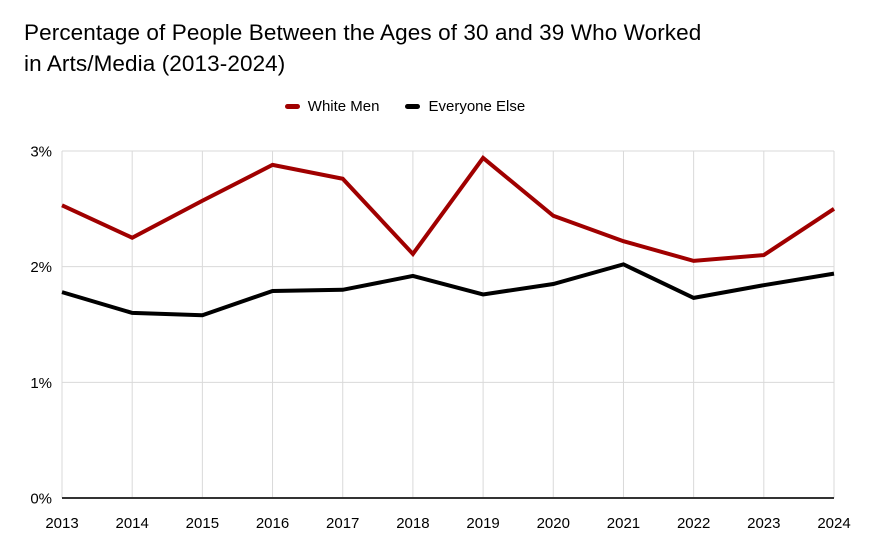 This screenshot has height=555, width=870. I want to click on x-axis-label: 2019, so click(482, 523).